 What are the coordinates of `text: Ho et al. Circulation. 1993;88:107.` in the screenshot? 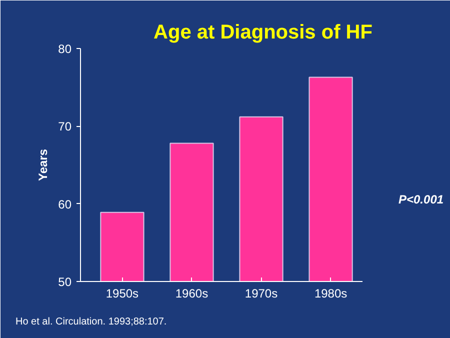 It's located at (91, 322).